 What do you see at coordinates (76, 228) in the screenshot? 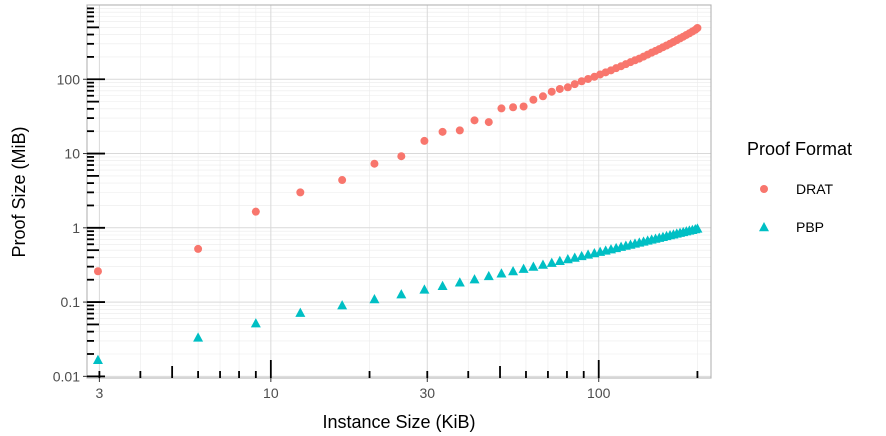
I see `y-tick-label: 1` at bounding box center [76, 228].